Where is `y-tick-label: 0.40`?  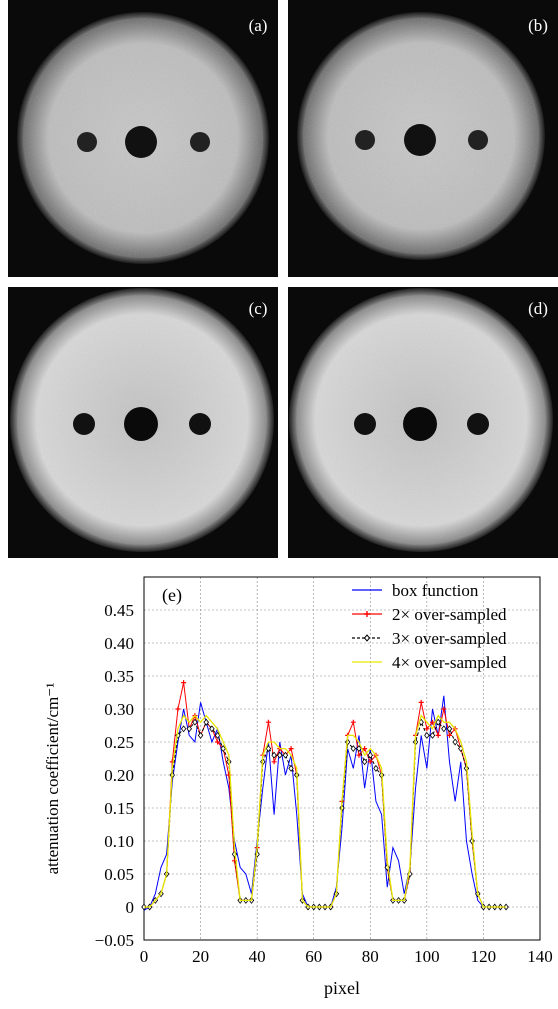
y-tick-label: 0.40 is located at coordinates (119, 643).